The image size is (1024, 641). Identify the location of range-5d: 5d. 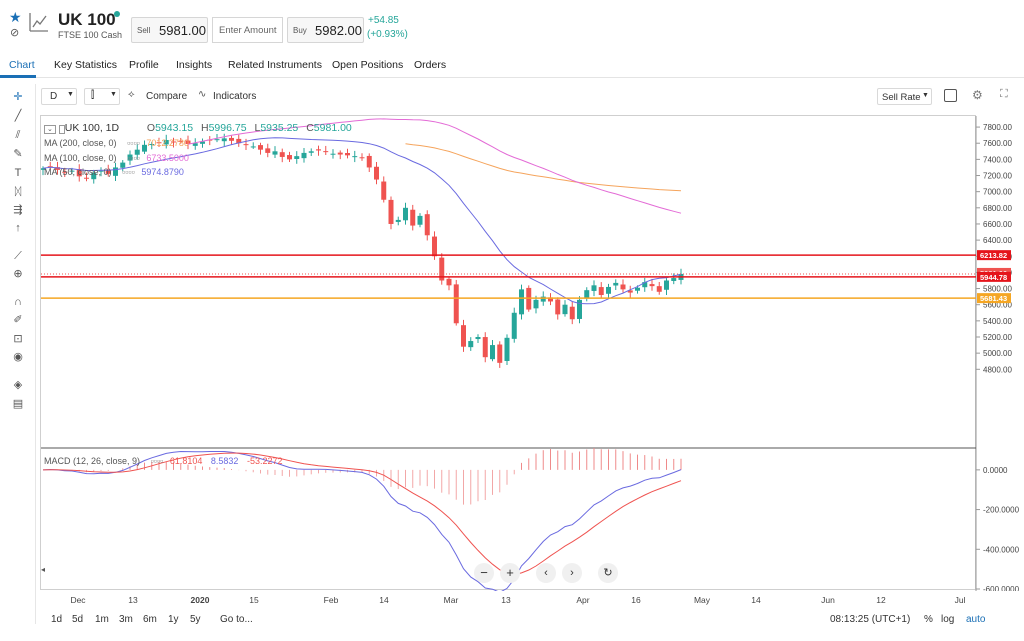
(78, 619).